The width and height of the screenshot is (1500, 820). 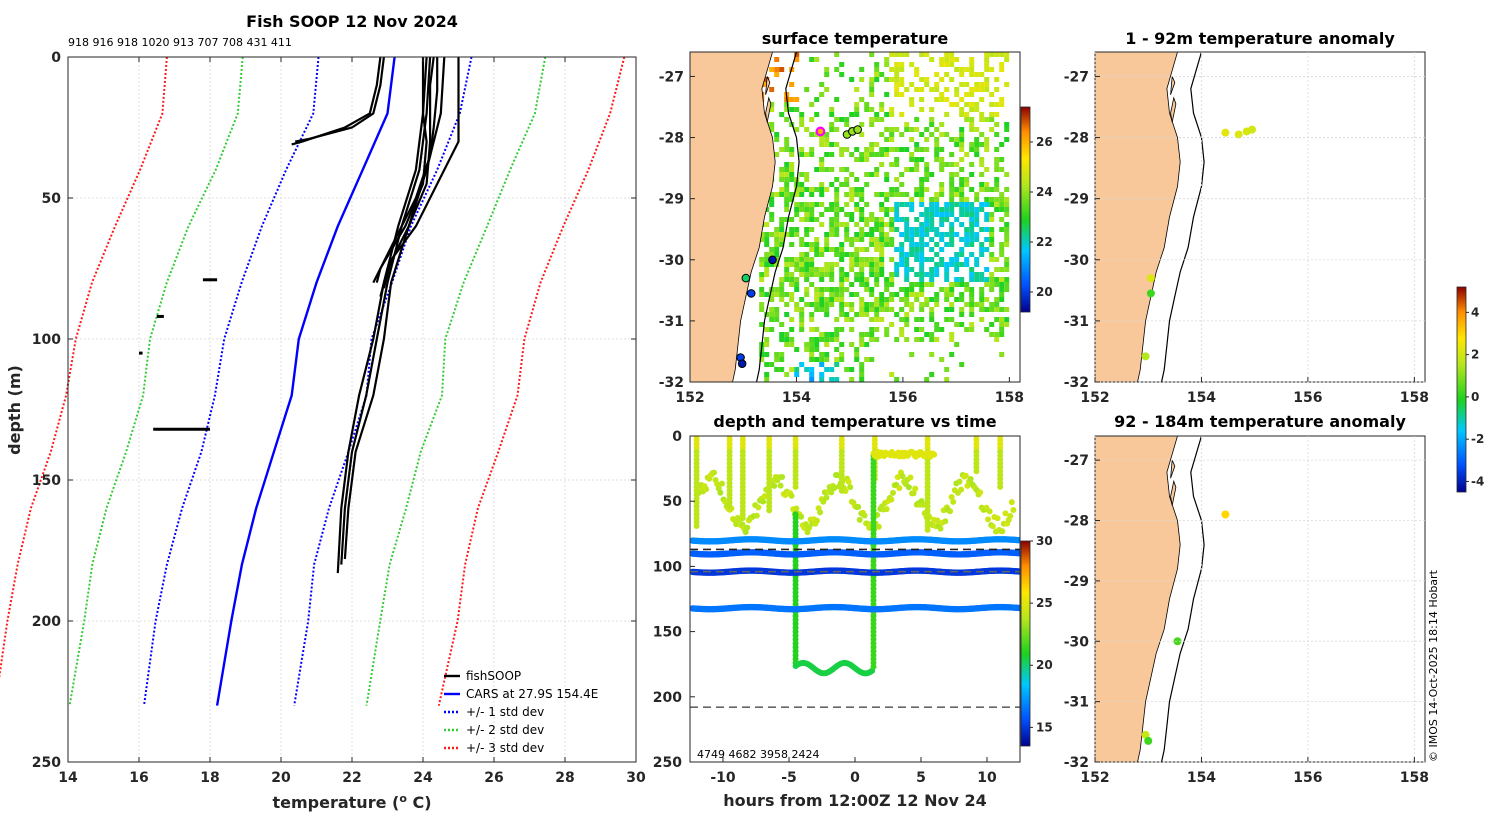 I want to click on map-ytick-label: -29, so click(x=1076, y=582).